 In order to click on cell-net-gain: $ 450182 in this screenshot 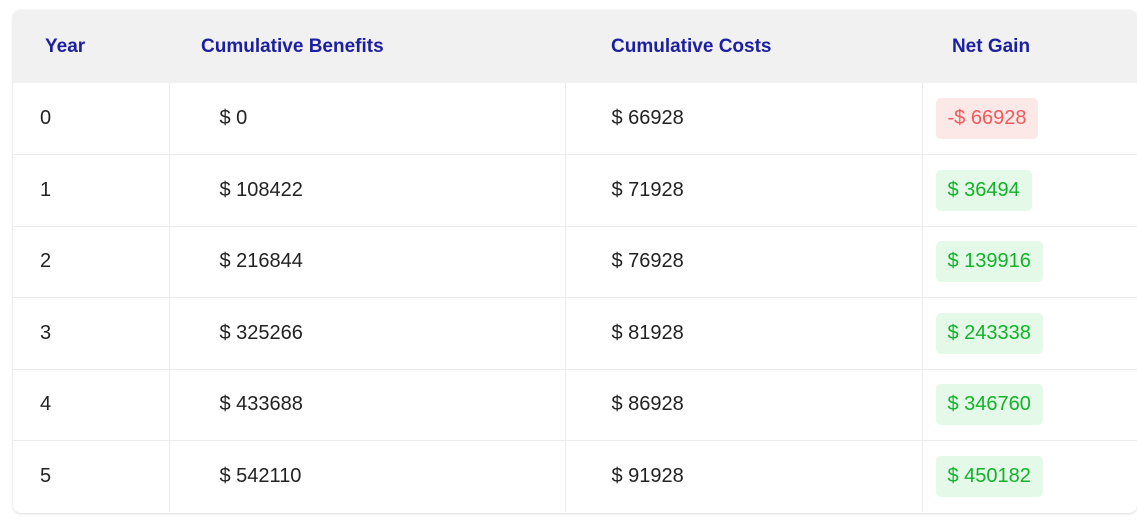, I will do `click(1029, 476)`.